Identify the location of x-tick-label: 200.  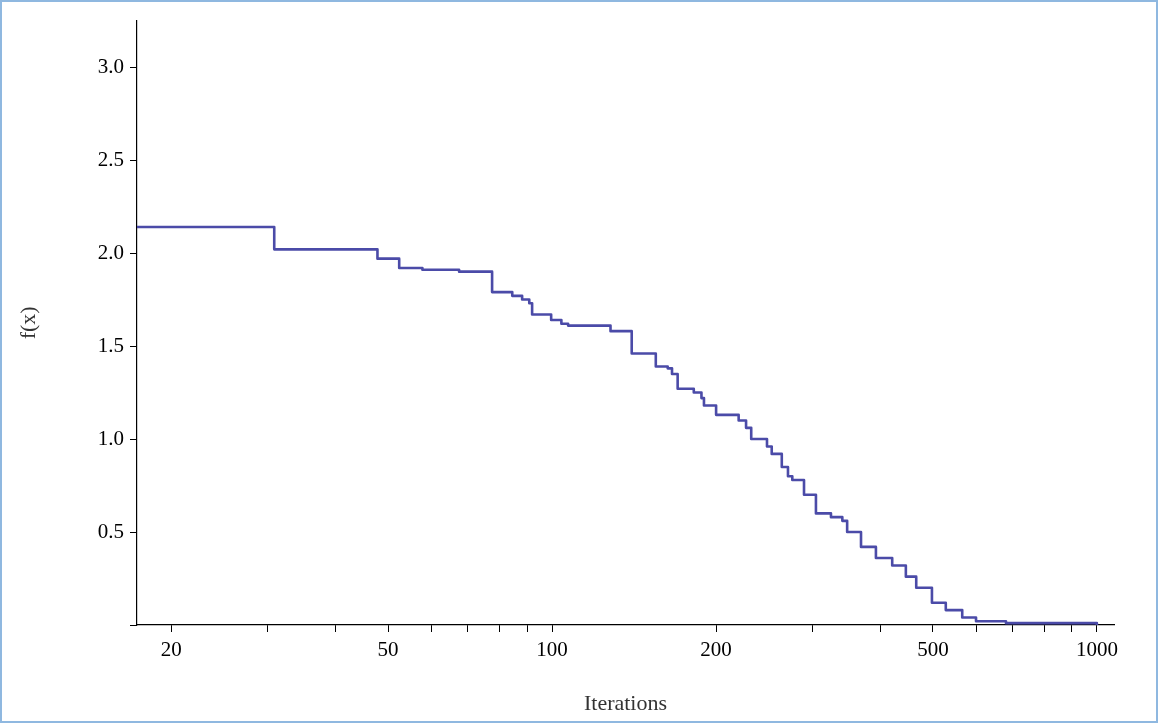
(716, 649).